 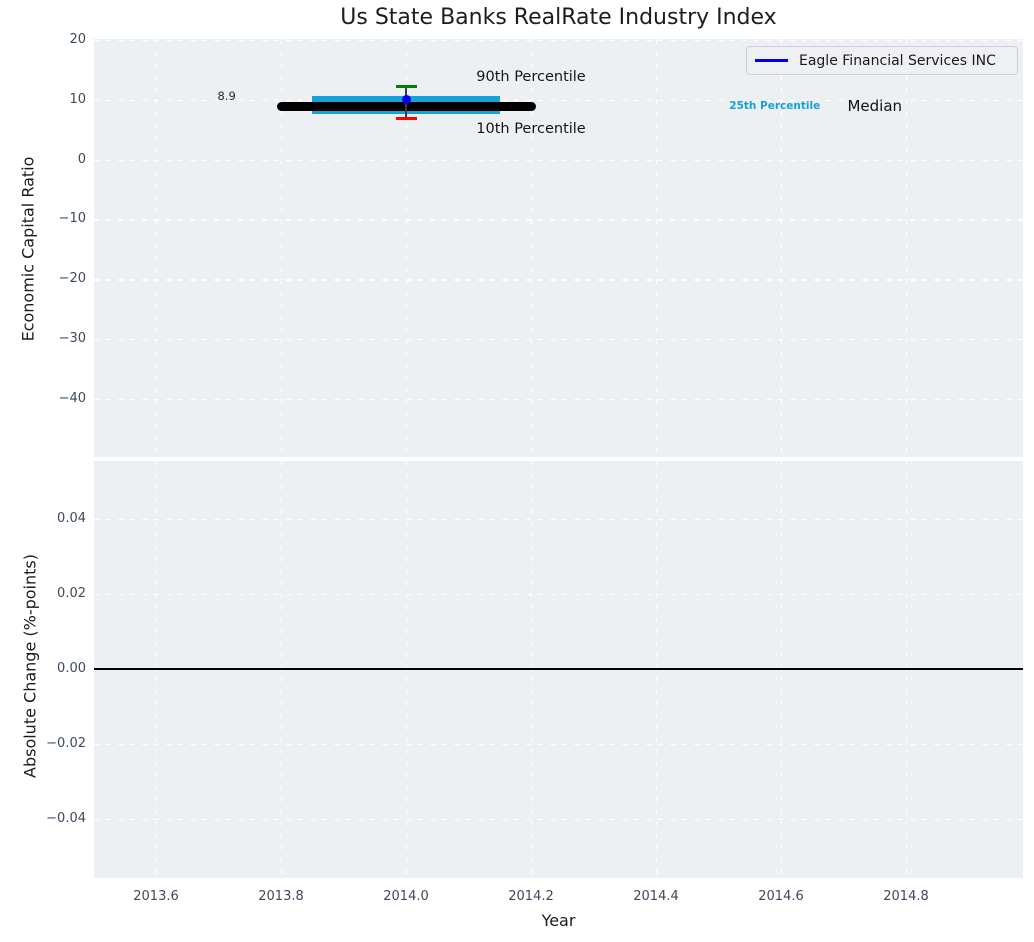 What do you see at coordinates (66, 818) in the screenshot?
I see `y-tick-label: −0.04` at bounding box center [66, 818].